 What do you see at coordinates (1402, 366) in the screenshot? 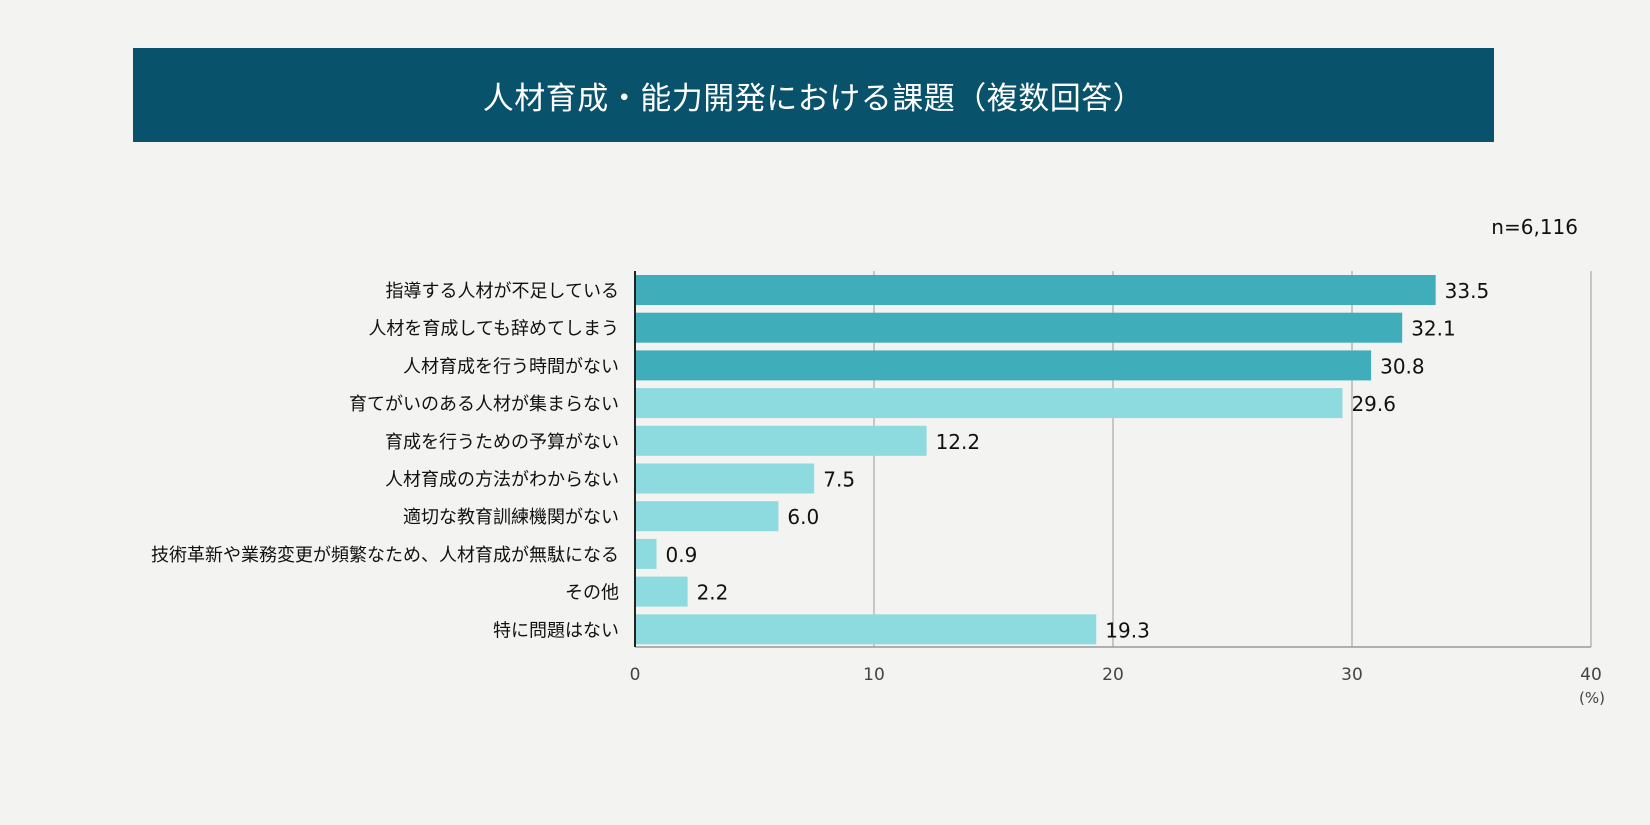
I see `data-label: 30.8` at bounding box center [1402, 366].